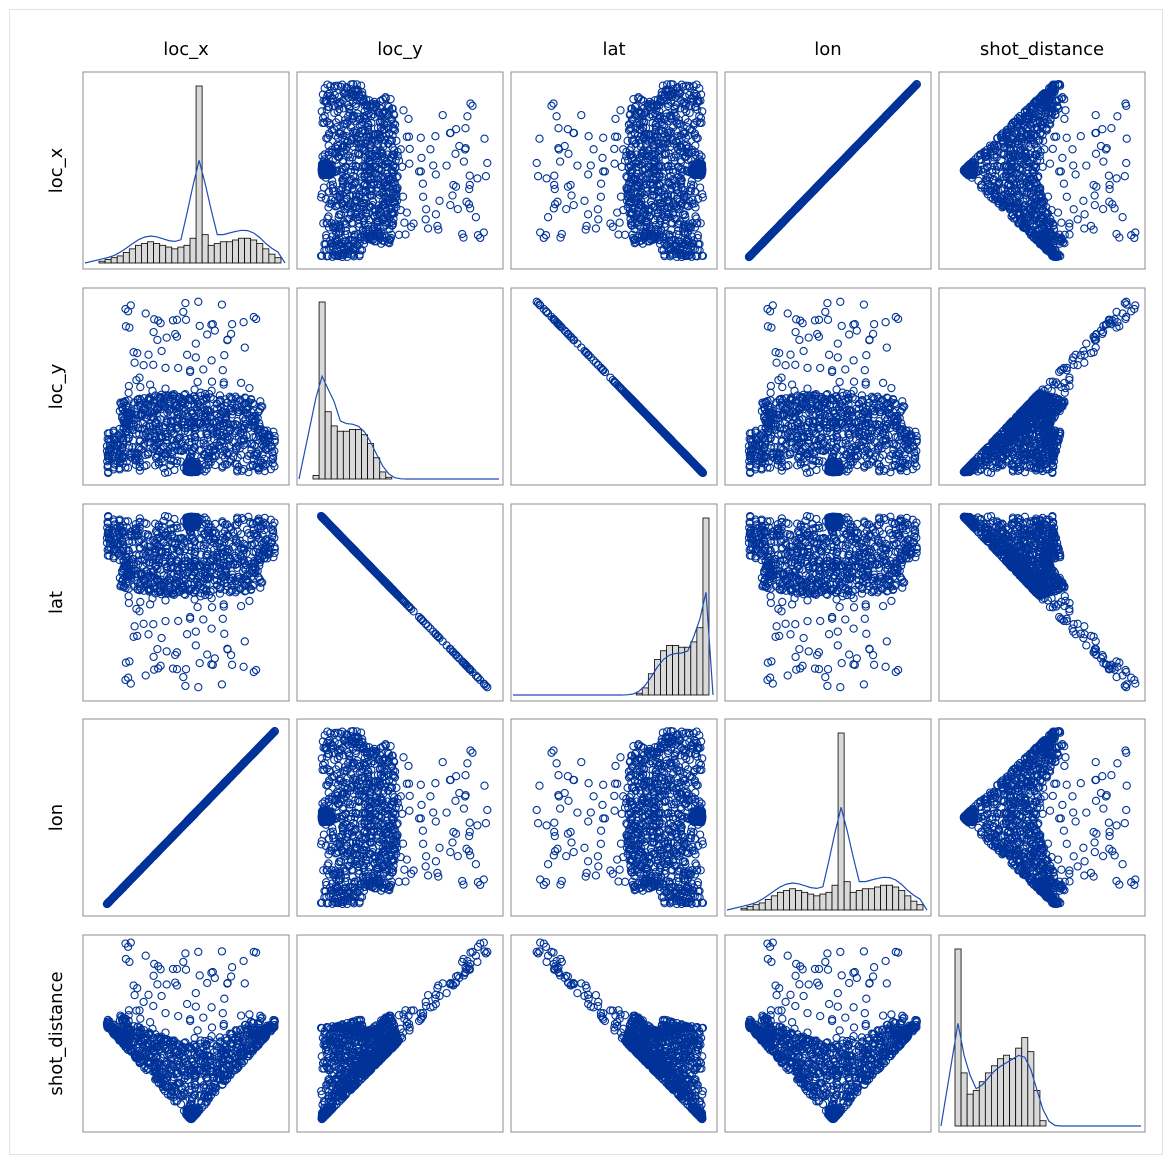 The width and height of the screenshot is (1174, 1166). Describe the element at coordinates (1042, 170) in the screenshot. I see `panel-loc-x-vs-shot-distance` at that location.